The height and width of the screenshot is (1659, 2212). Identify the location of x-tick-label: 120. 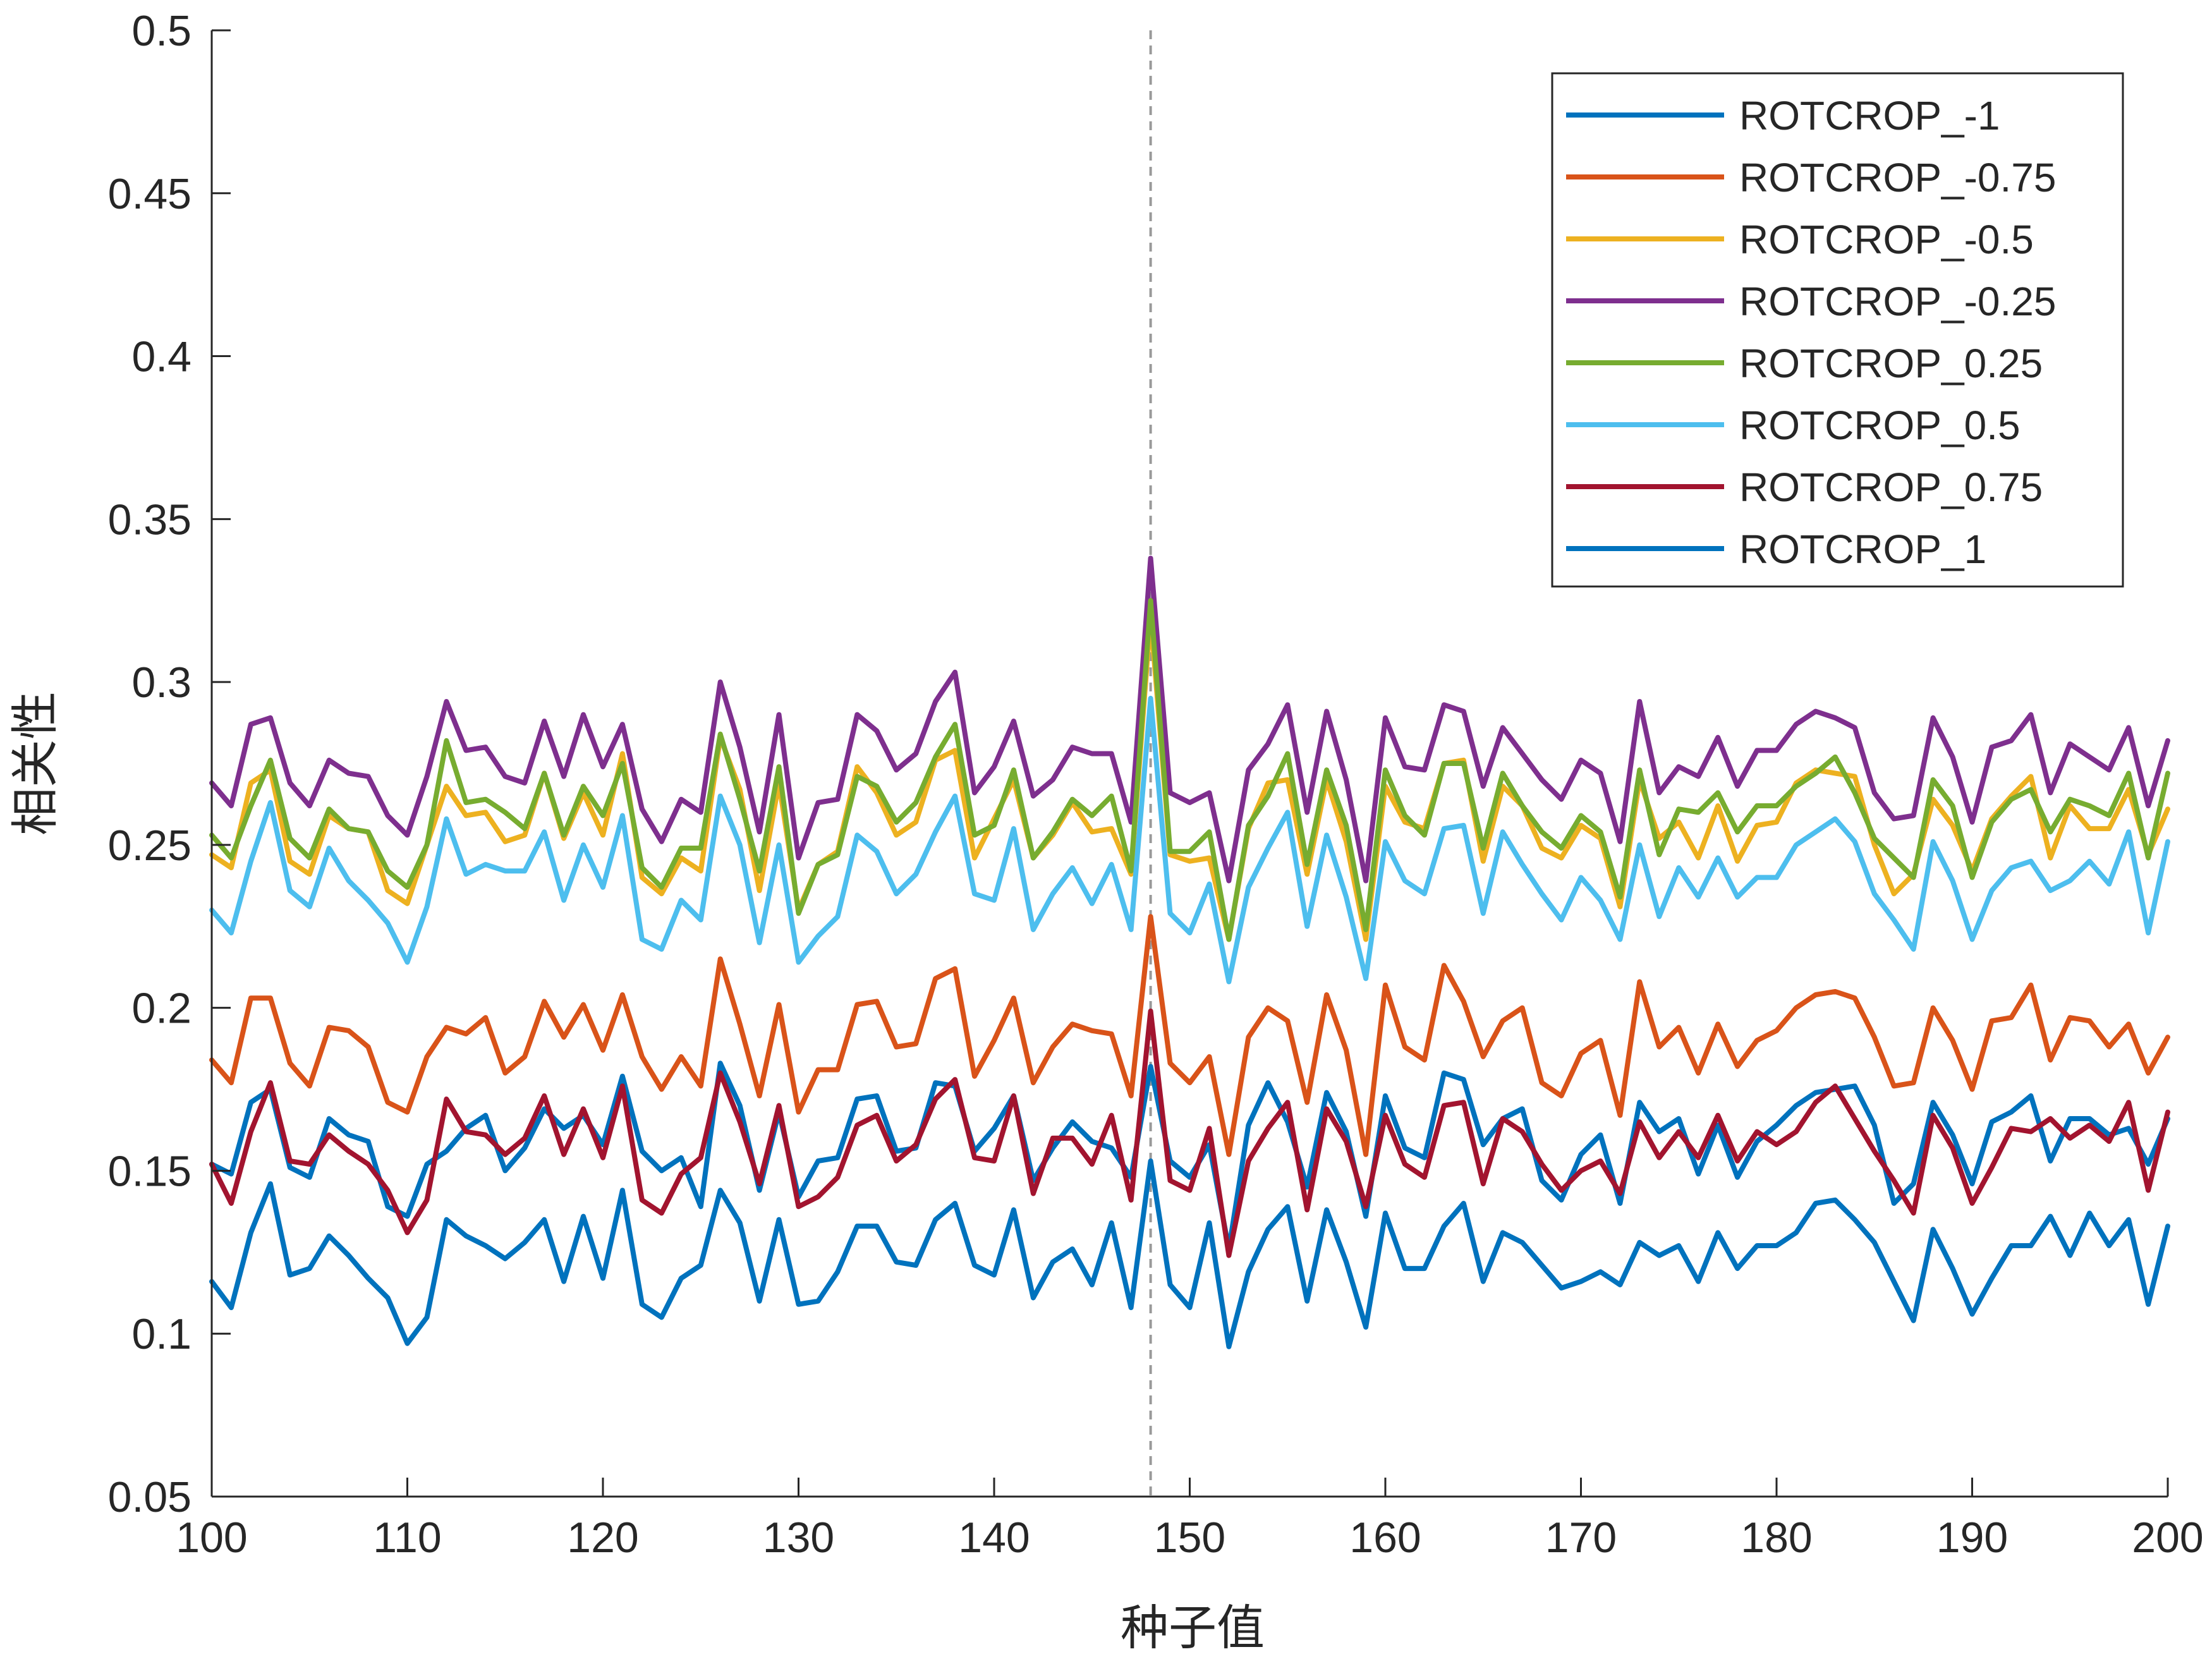
(602, 1538).